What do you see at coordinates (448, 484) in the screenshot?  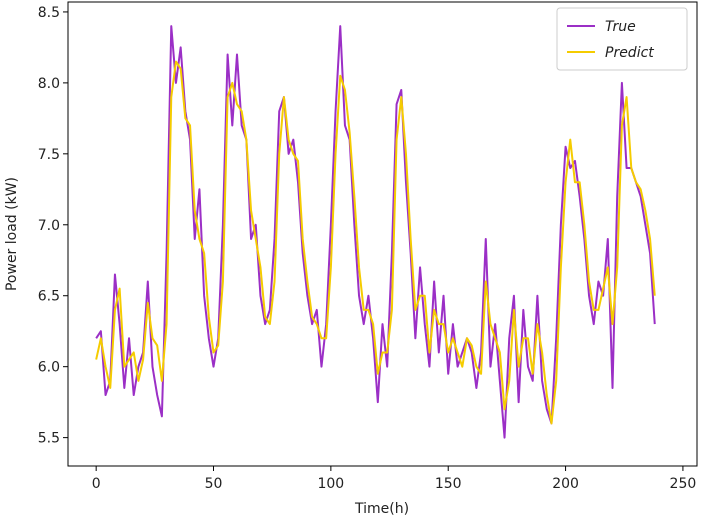 I see `x-tick-label: 150` at bounding box center [448, 484].